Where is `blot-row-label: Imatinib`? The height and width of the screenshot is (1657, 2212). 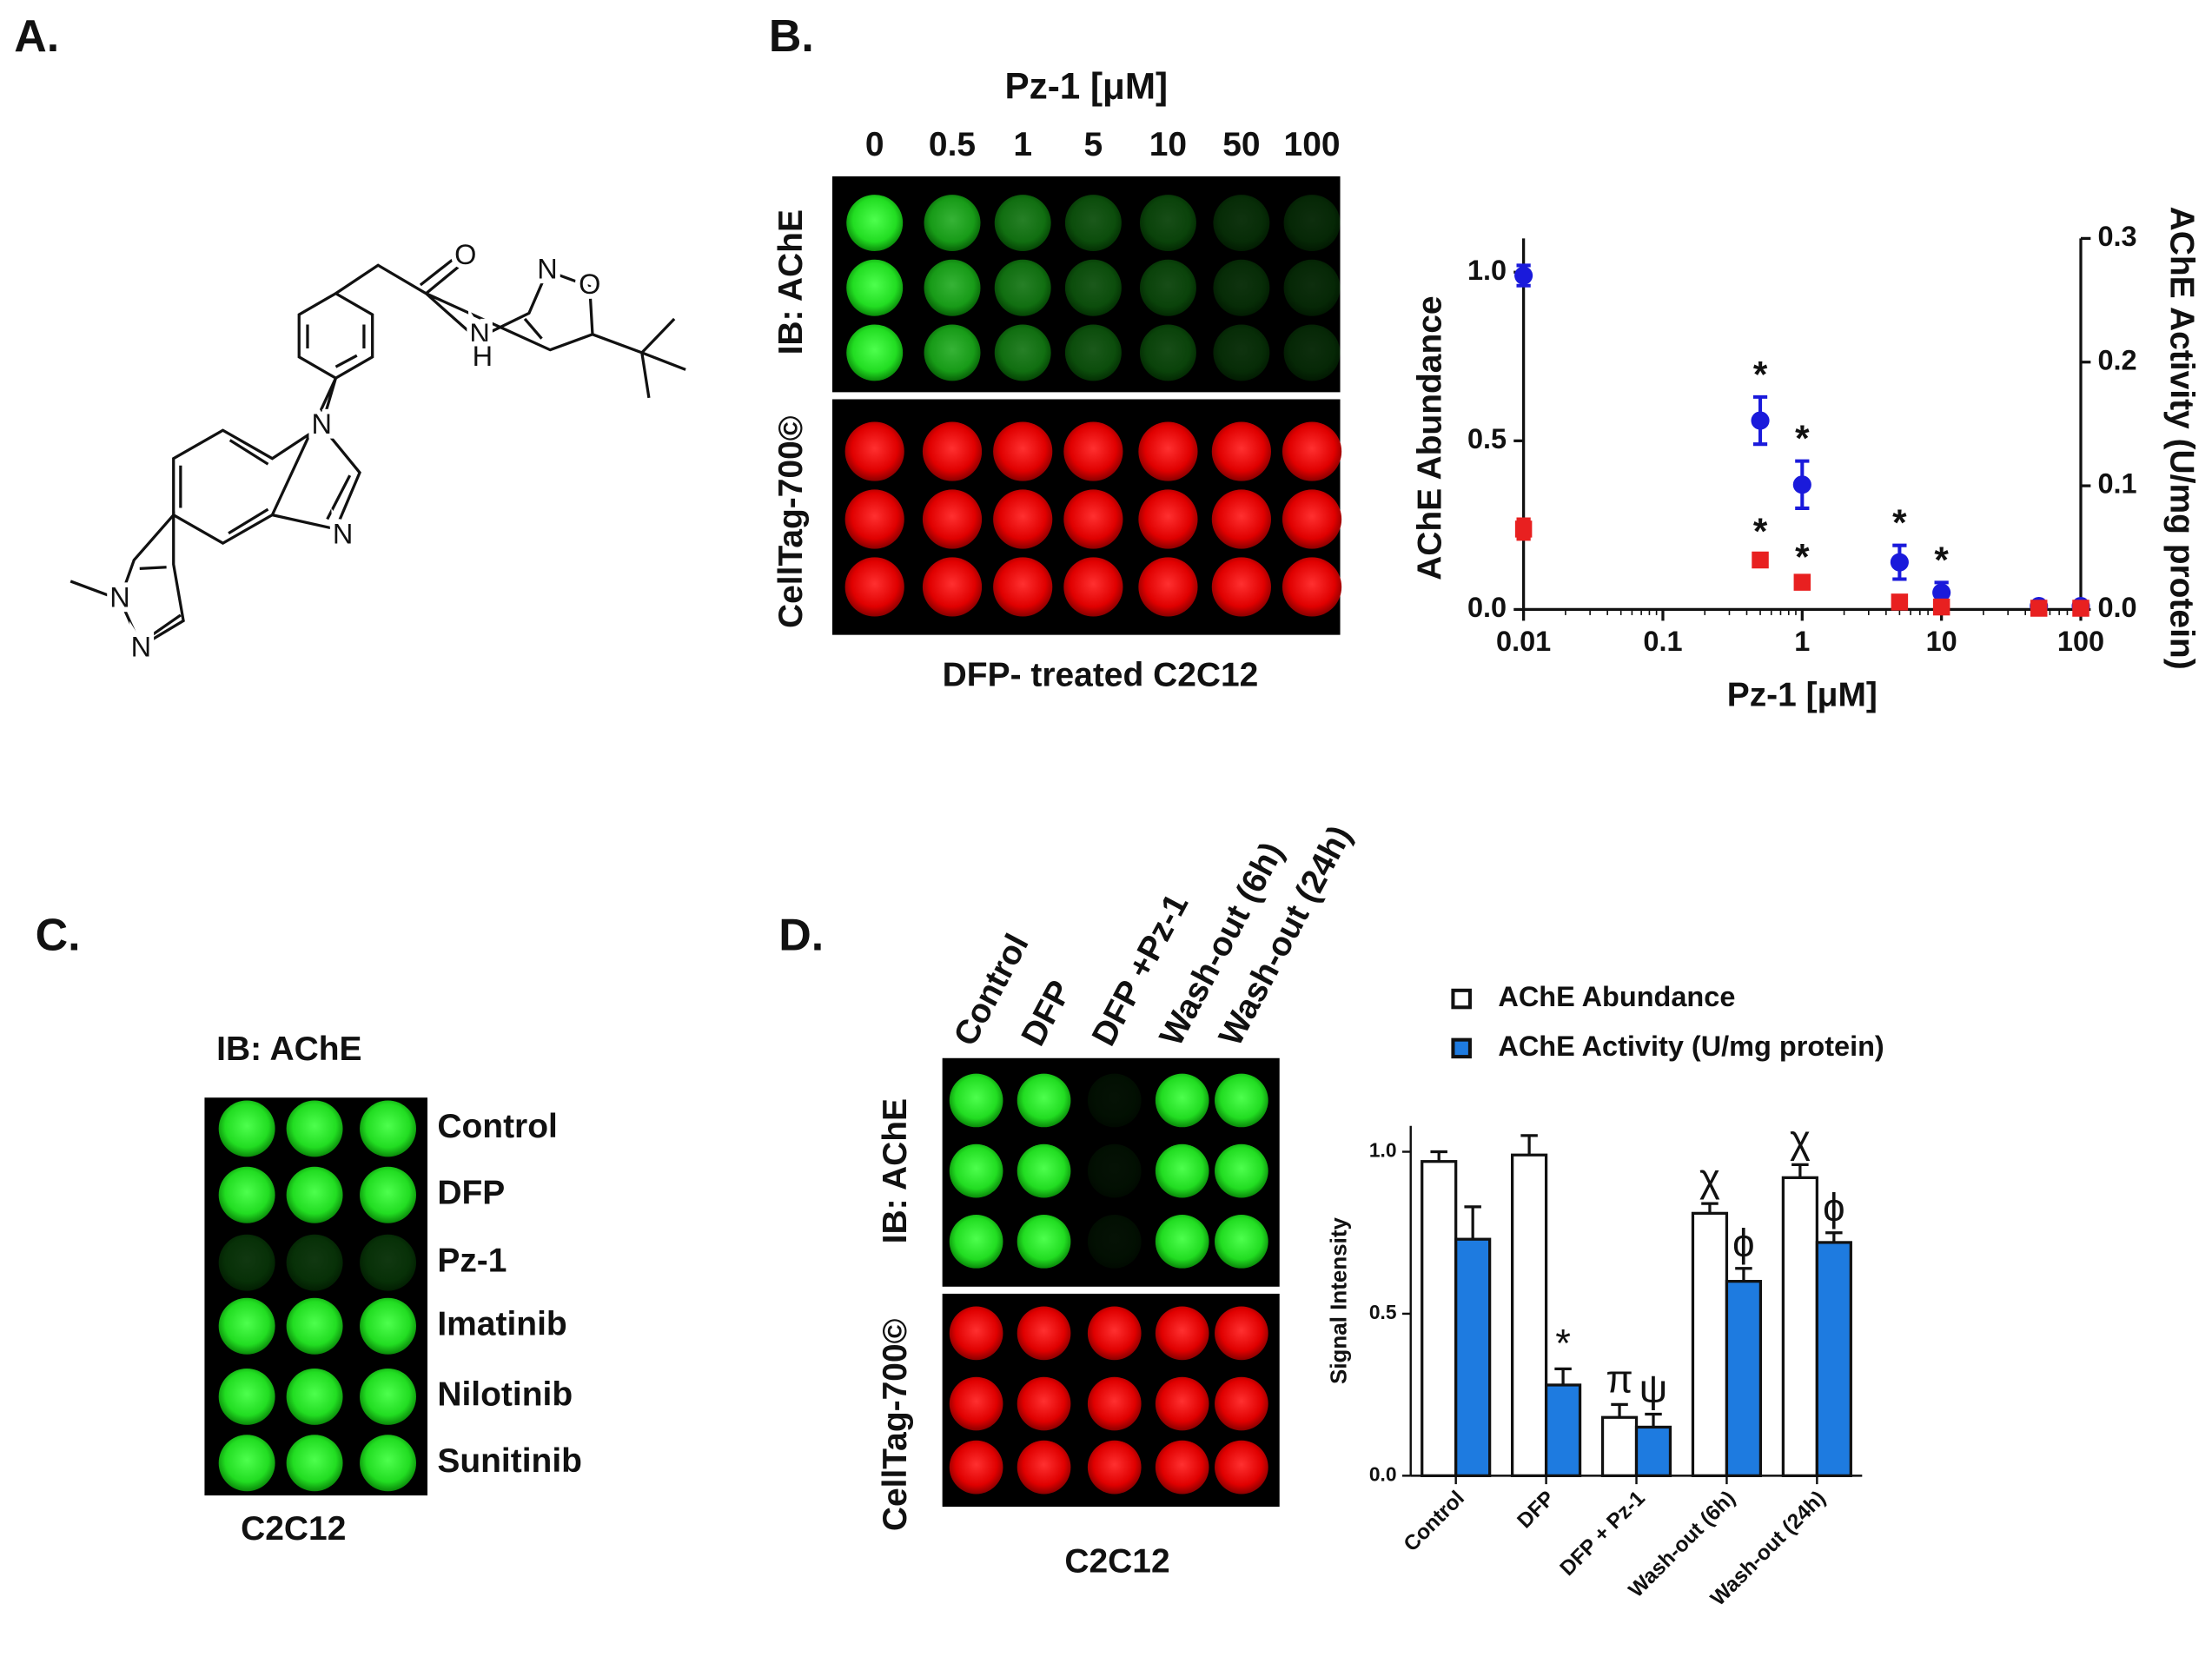
blot-row-label: Imatinib is located at coordinates (502, 1324).